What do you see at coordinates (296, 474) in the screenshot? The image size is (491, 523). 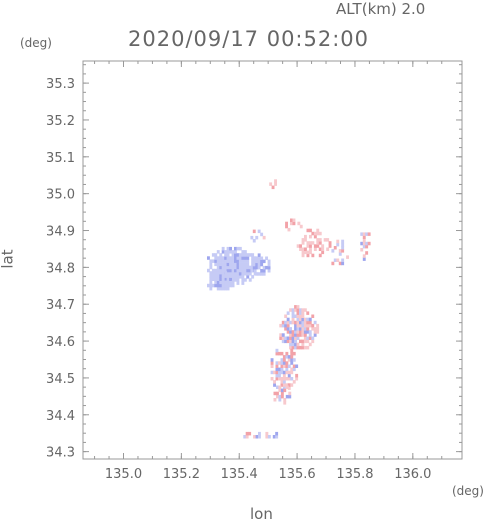 I see `x-tick-label: 135.6` at bounding box center [296, 474].